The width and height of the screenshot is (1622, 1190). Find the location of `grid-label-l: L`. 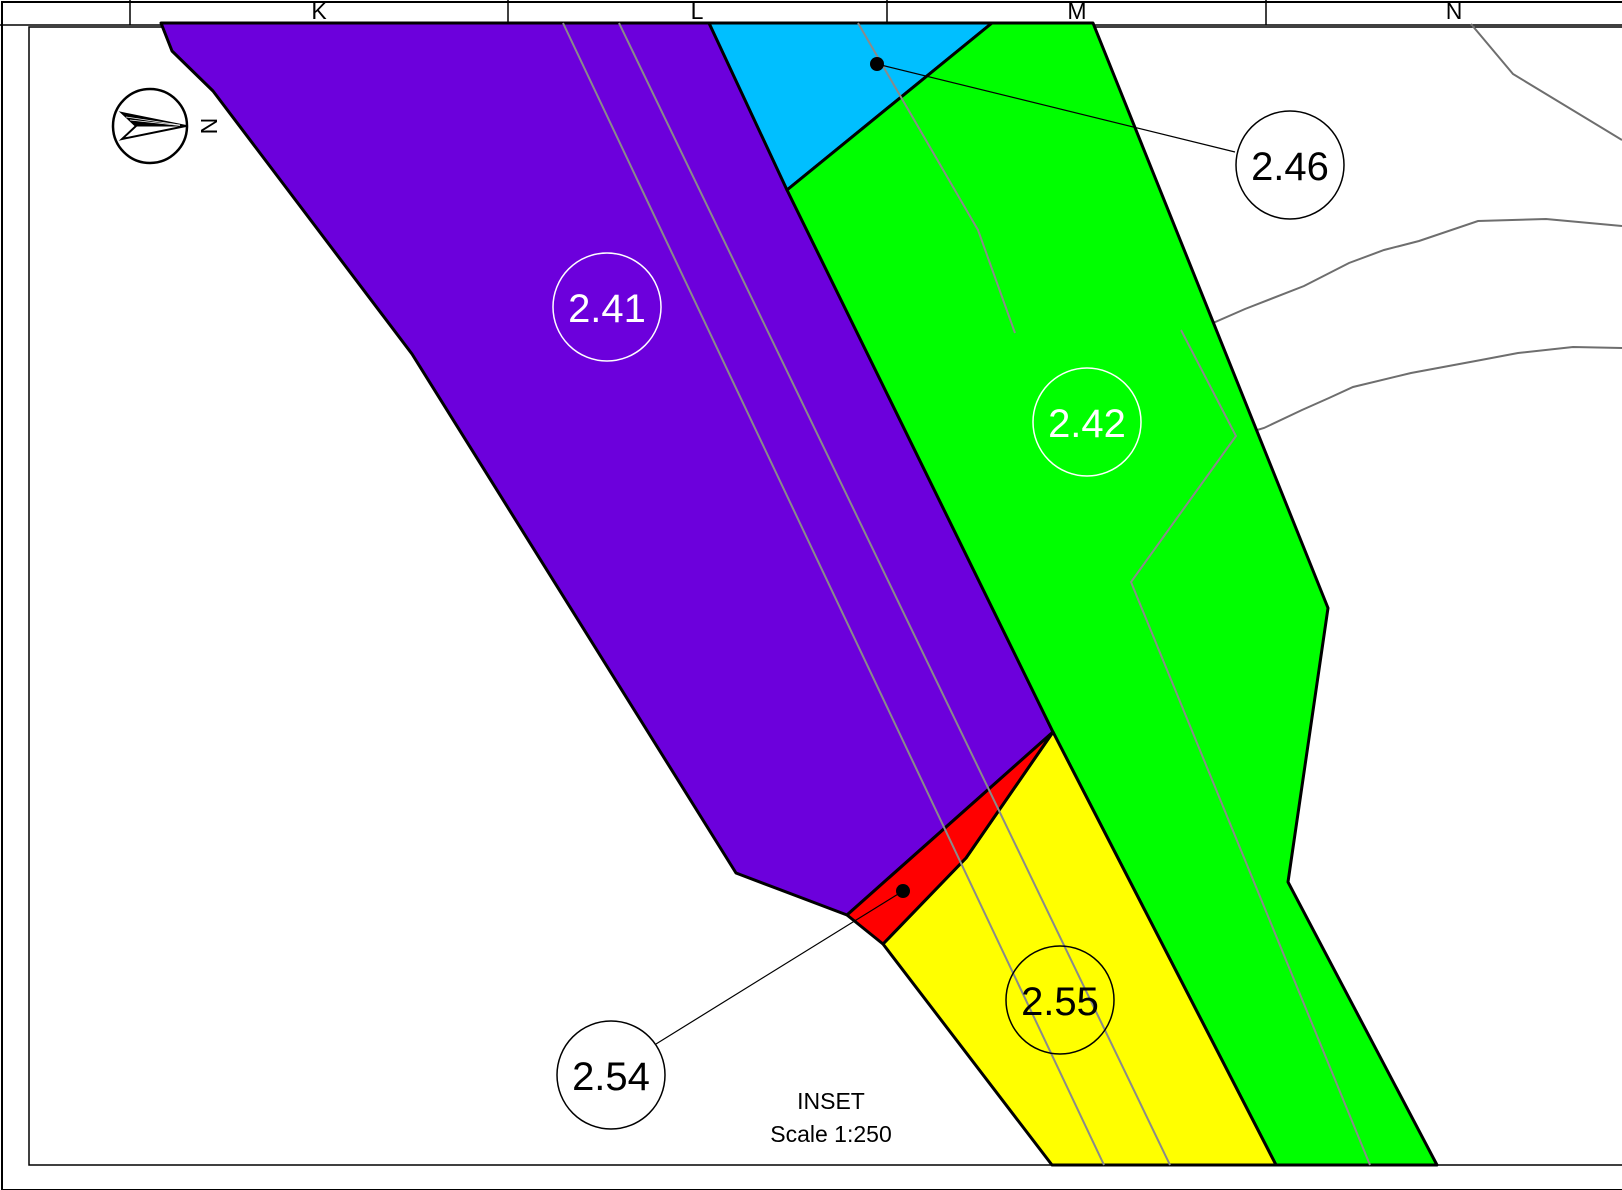

grid-label-l: L is located at coordinates (697, 12).